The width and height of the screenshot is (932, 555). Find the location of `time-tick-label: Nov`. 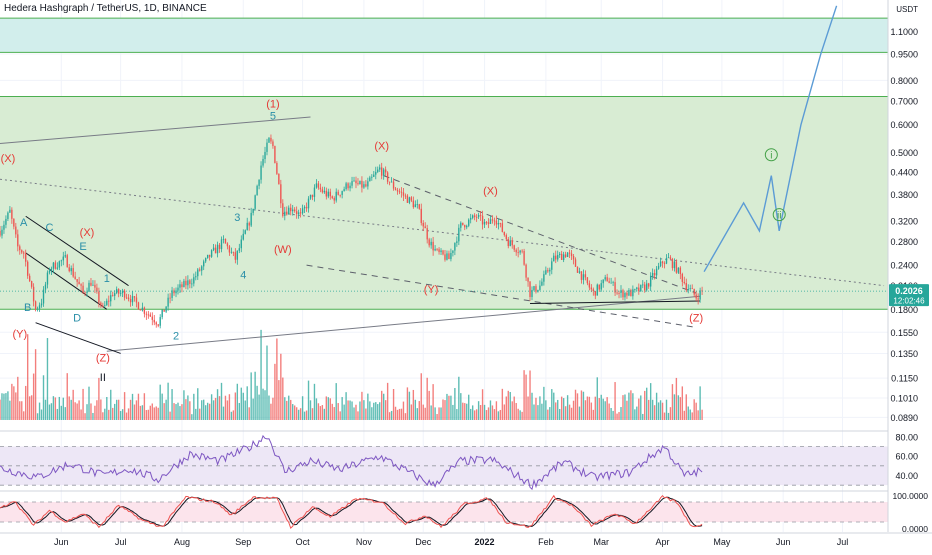

time-tick-label: Nov is located at coordinates (364, 542).